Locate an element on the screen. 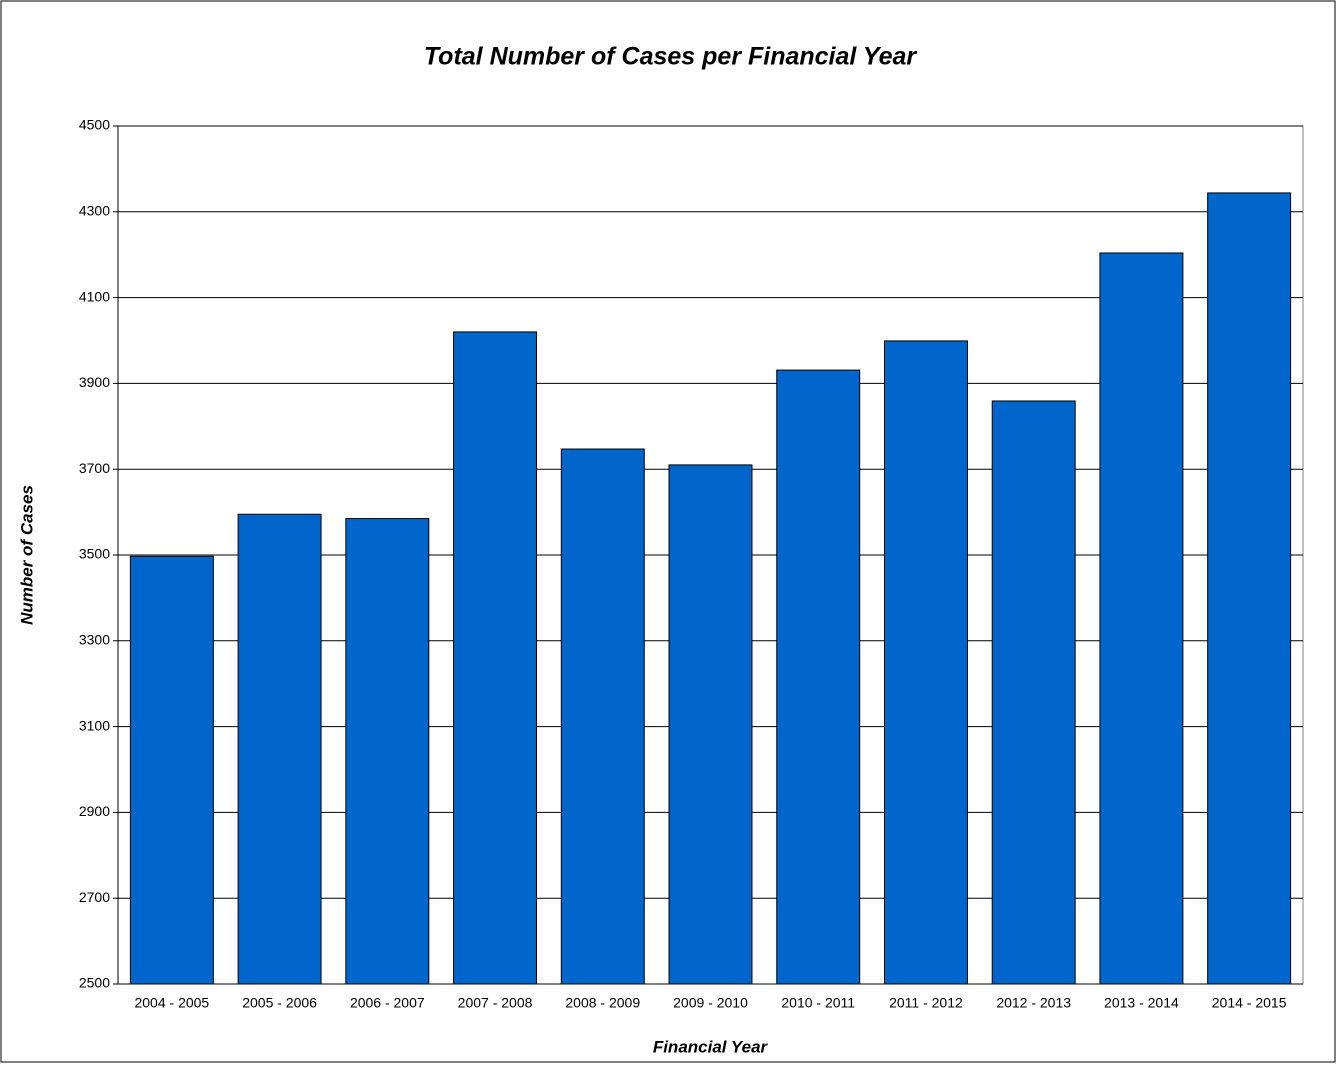  x-tick-label: 2014 - 2015 is located at coordinates (1249, 1003).